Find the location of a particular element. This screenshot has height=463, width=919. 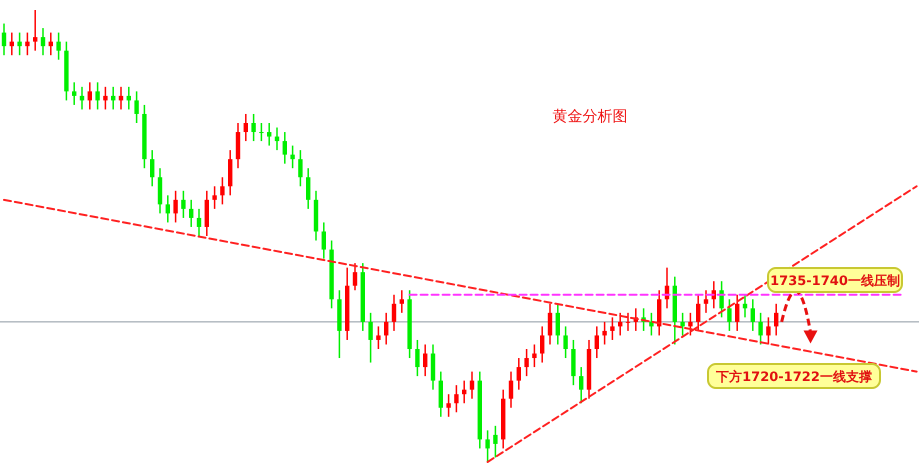

annotation: 下方1720-1722一线支撑 is located at coordinates (793, 377).